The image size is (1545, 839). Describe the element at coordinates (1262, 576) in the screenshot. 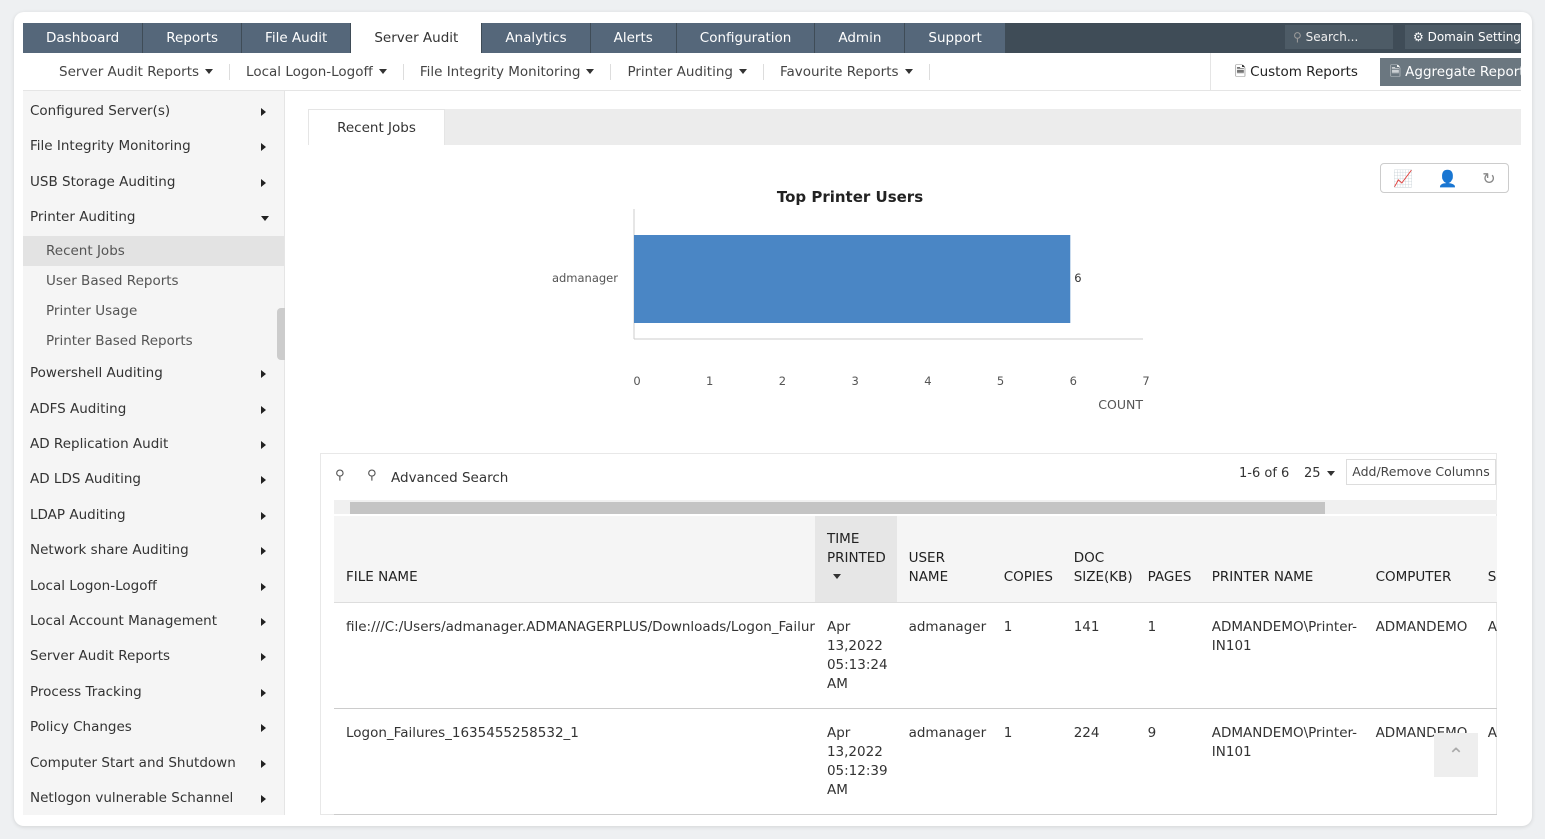

I see `column-header-label: PRINTER NAME` at that location.